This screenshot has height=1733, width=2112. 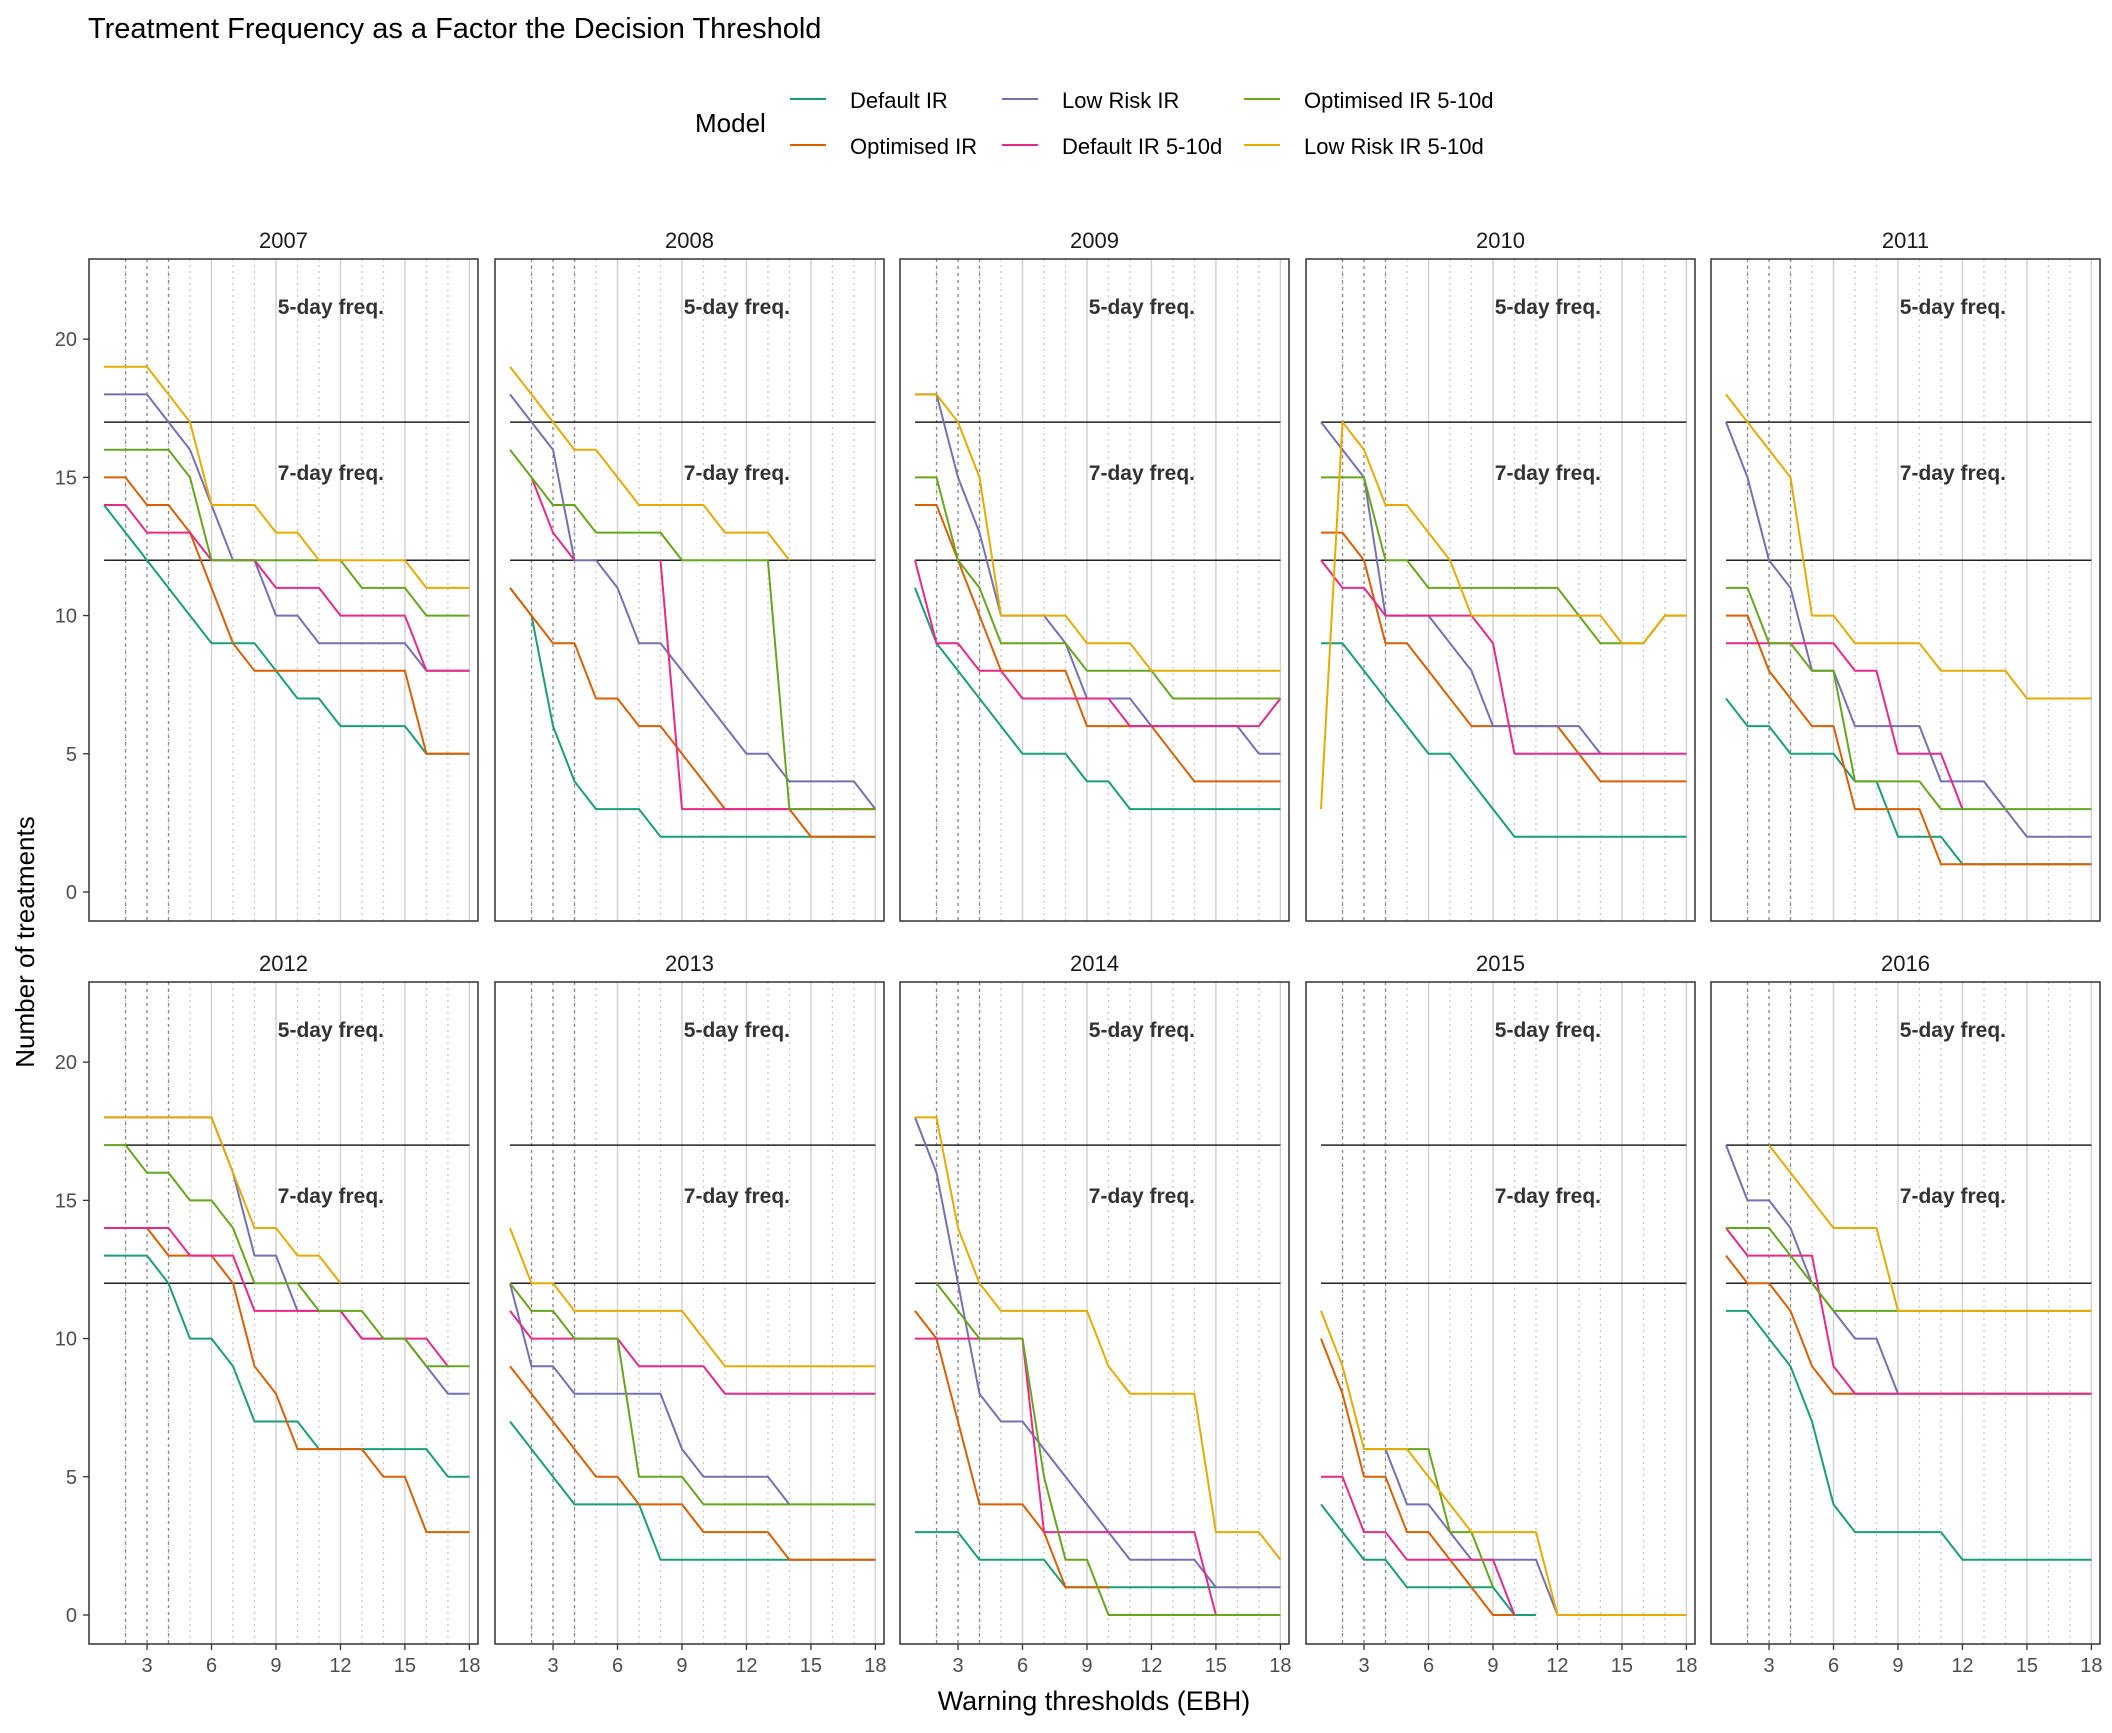 What do you see at coordinates (66, 617) in the screenshot?
I see `y-tick-label: 10` at bounding box center [66, 617].